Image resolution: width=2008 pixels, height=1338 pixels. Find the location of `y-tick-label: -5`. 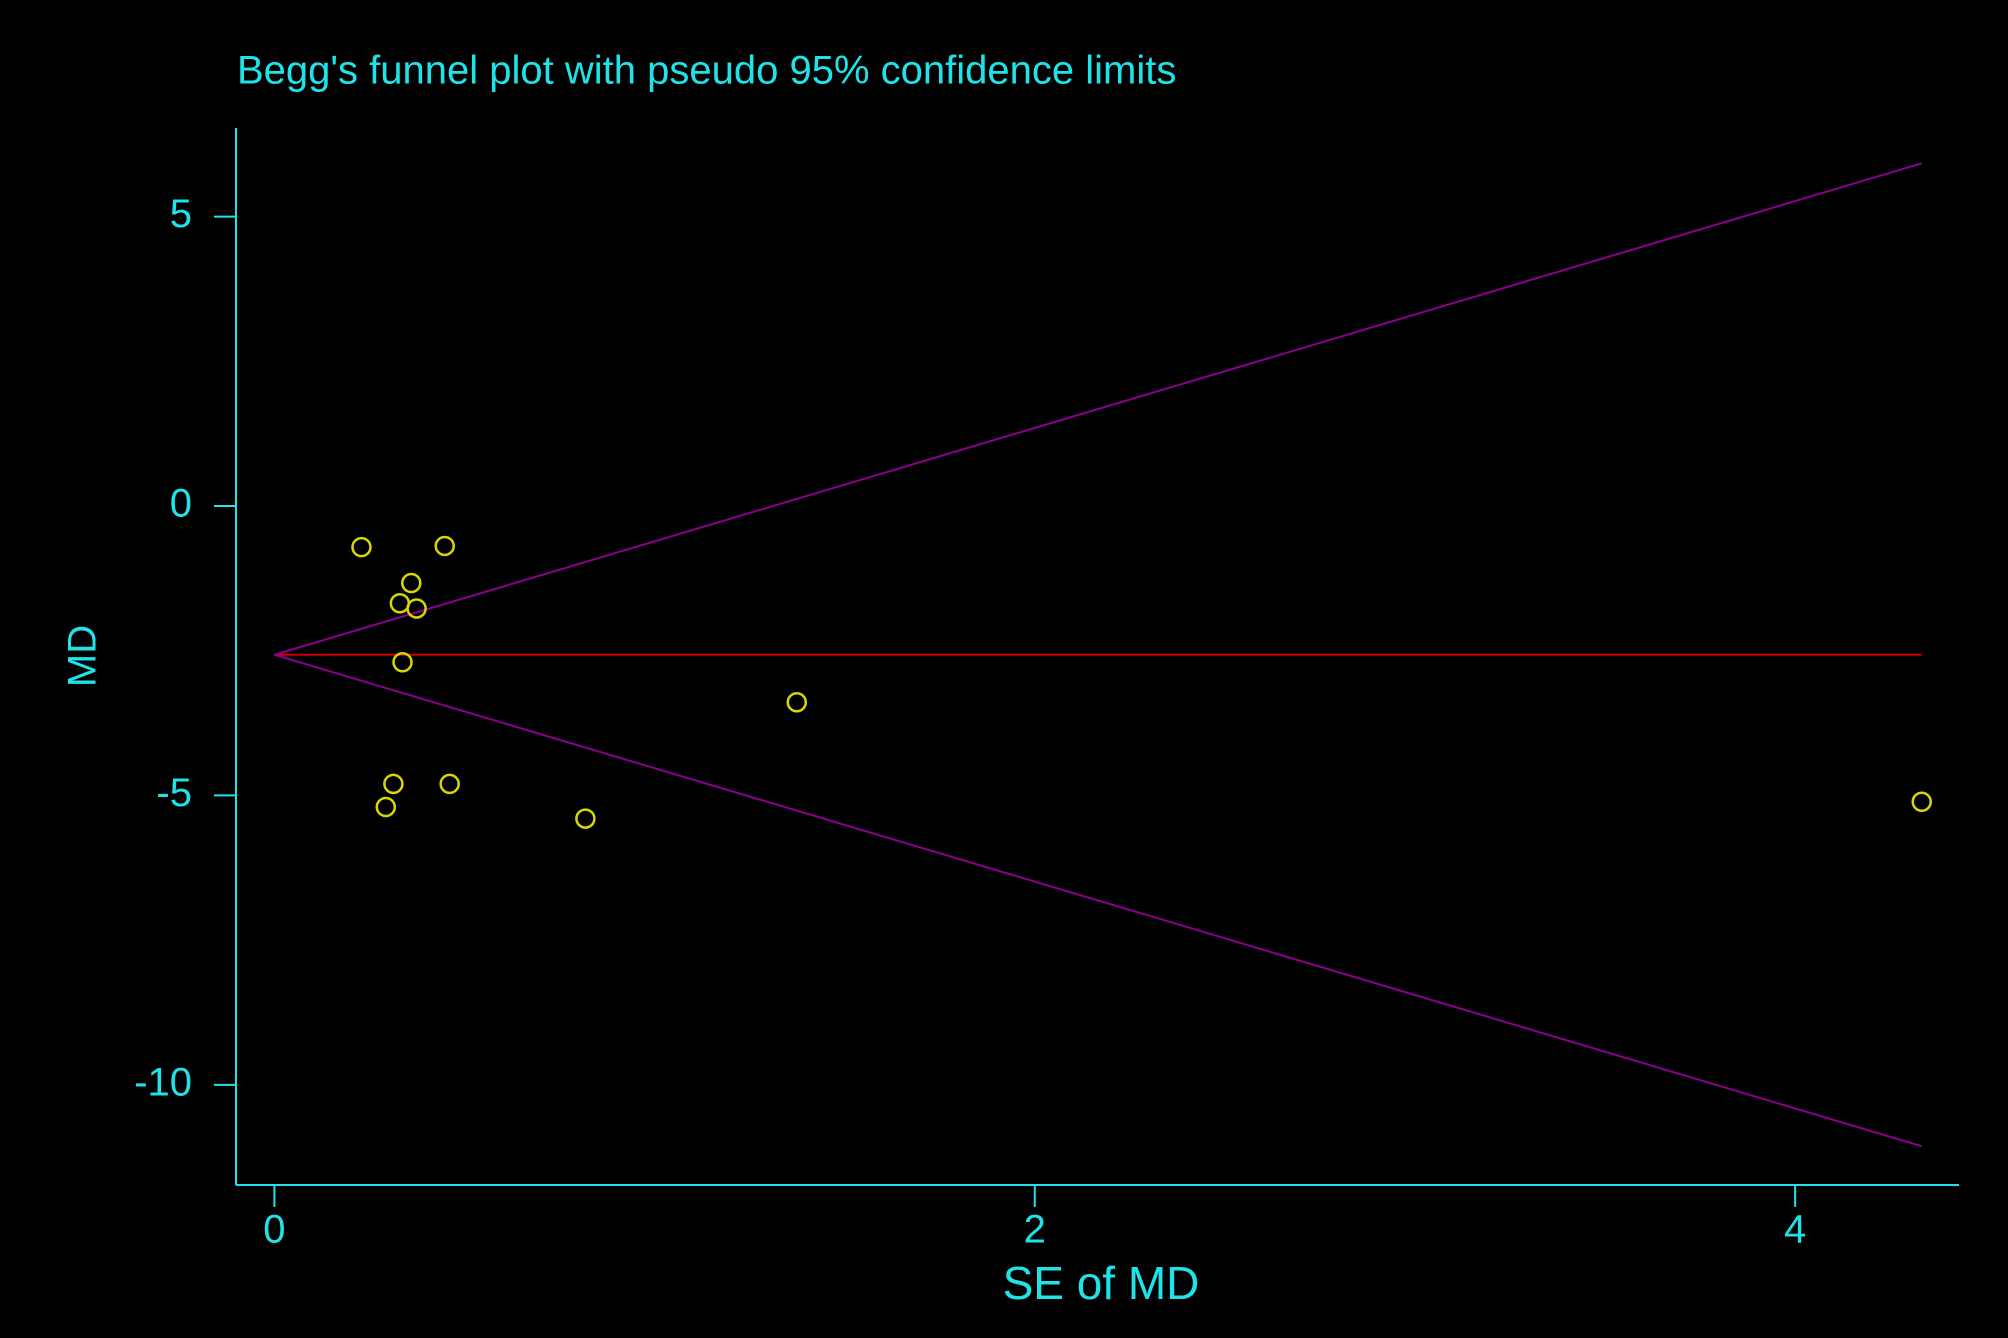

y-tick-label: -5 is located at coordinates (174, 793).